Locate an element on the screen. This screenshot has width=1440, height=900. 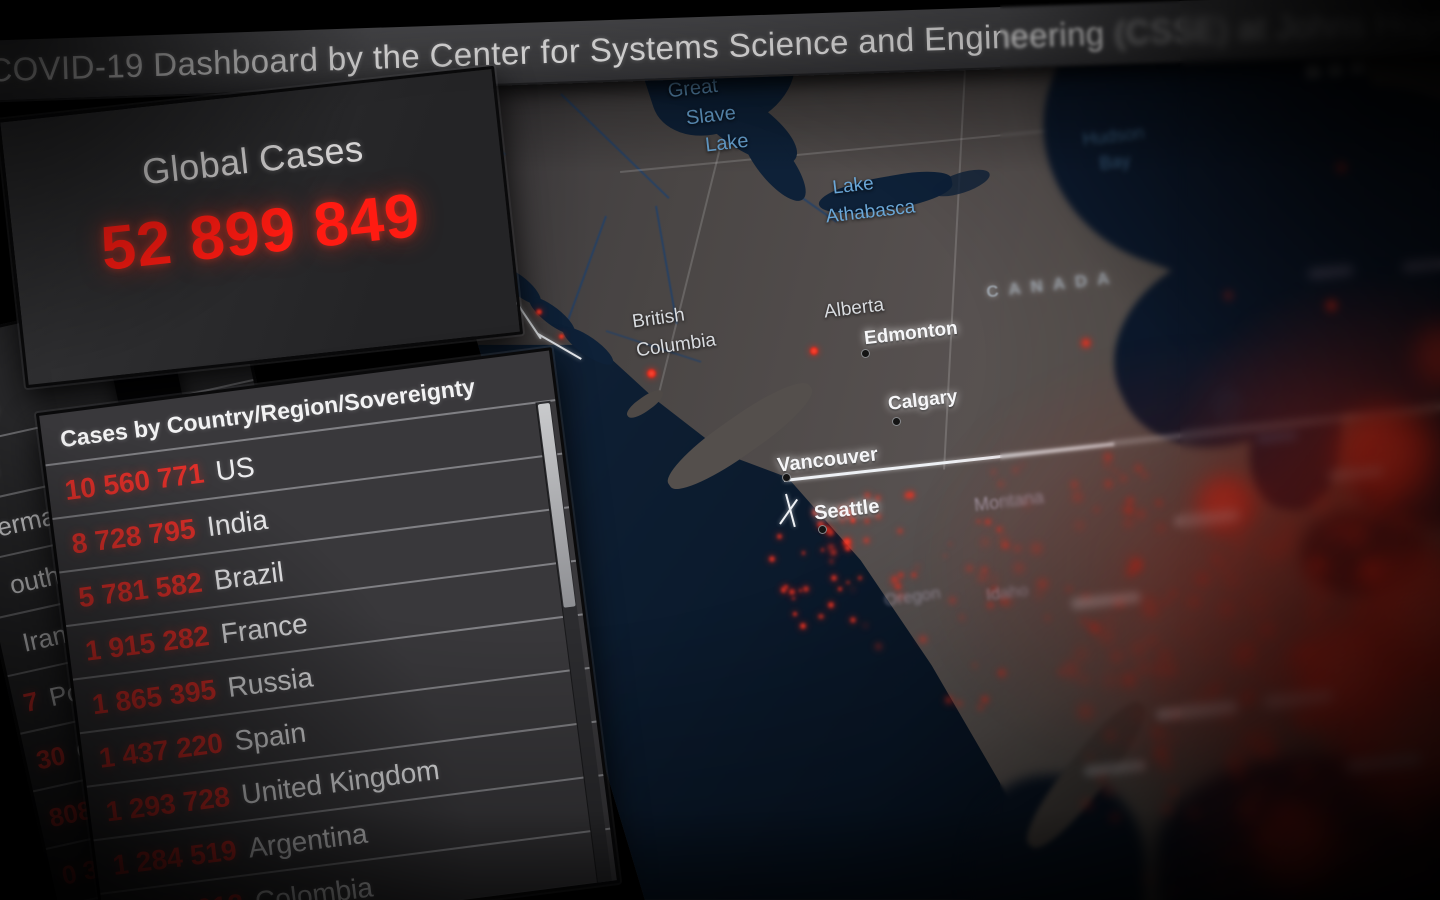
calgary-dot is located at coordinates (896, 421).